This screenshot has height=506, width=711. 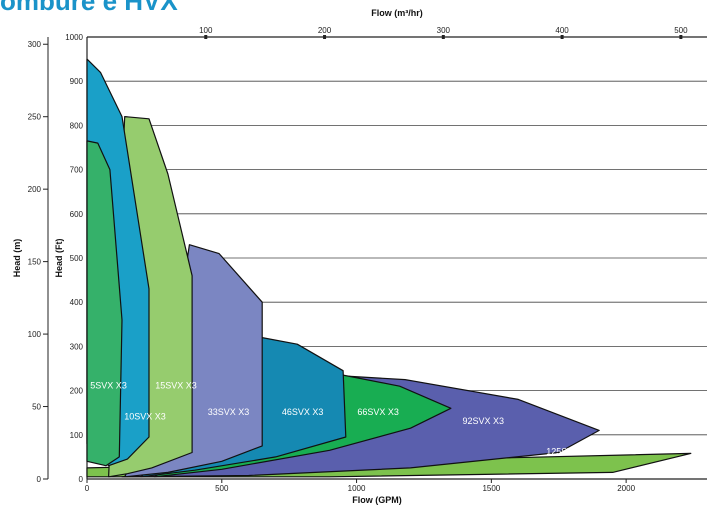 I want to click on series-region-5svx-x3, so click(x=104, y=303).